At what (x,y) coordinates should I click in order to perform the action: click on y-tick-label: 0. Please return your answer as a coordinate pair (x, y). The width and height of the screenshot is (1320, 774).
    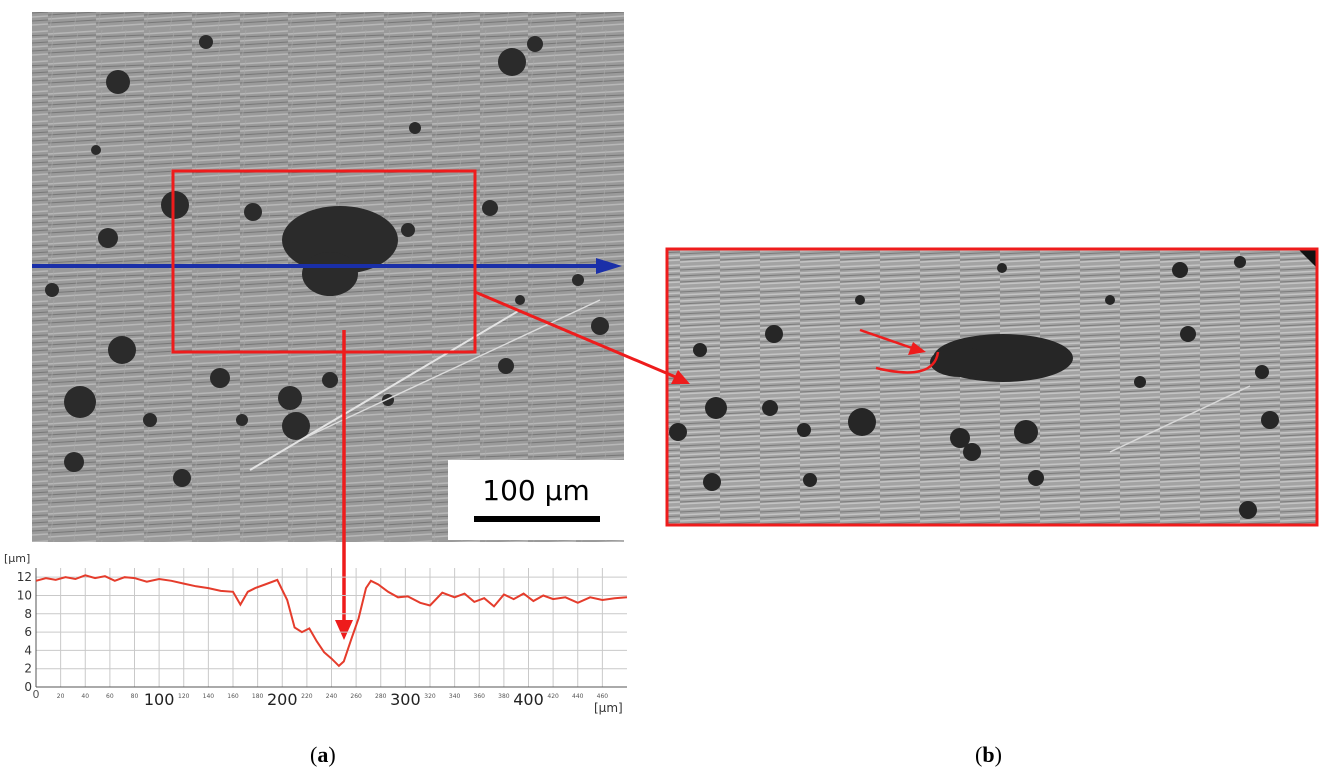
    Looking at the image, I should click on (28, 687).